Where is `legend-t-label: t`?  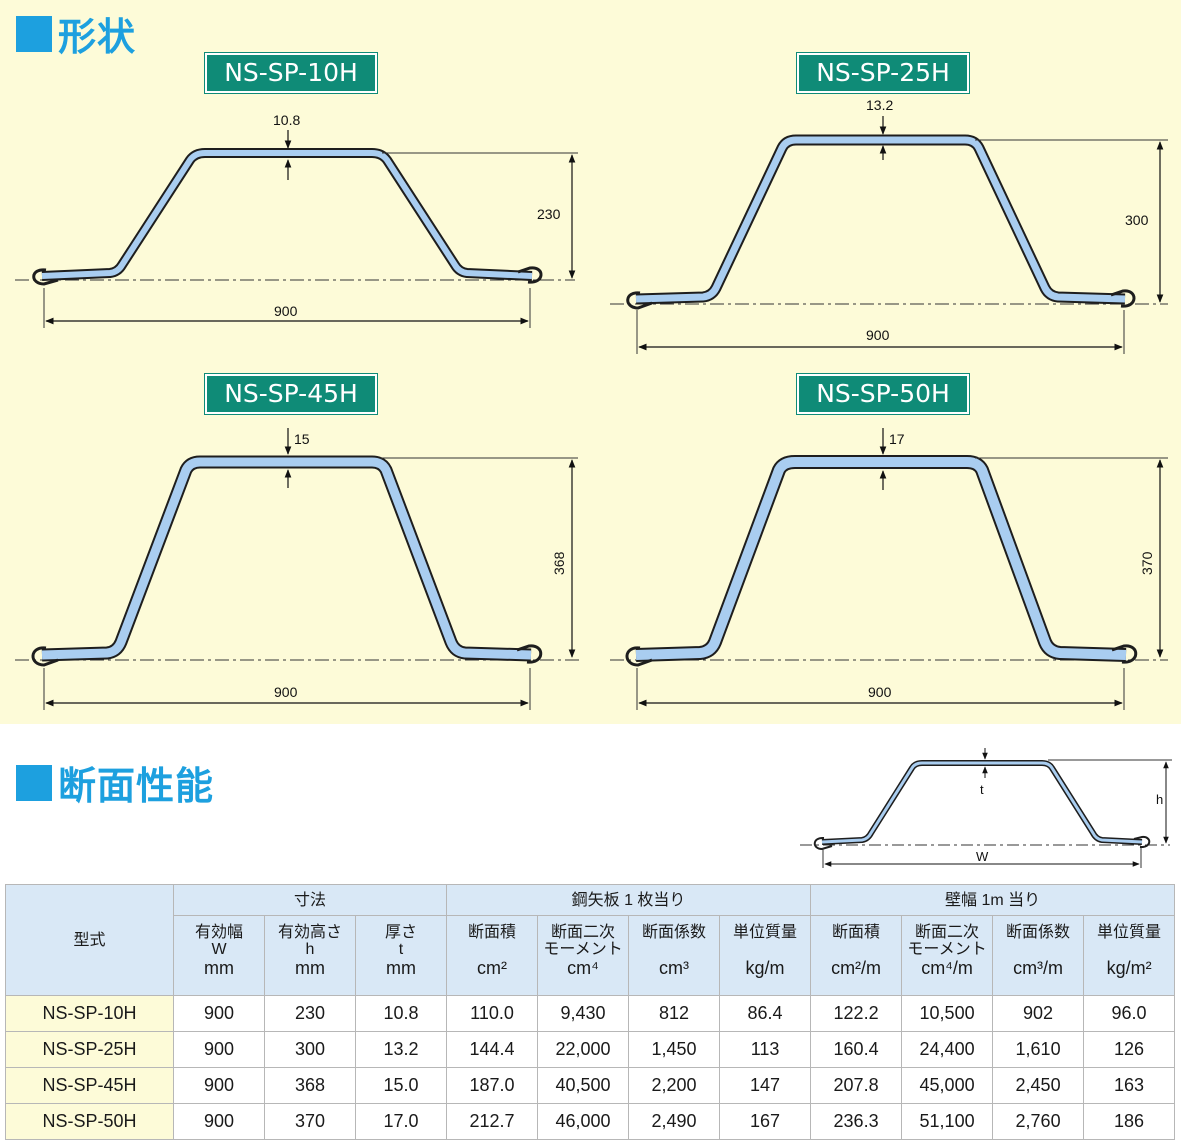
legend-t-label: t is located at coordinates (982, 789).